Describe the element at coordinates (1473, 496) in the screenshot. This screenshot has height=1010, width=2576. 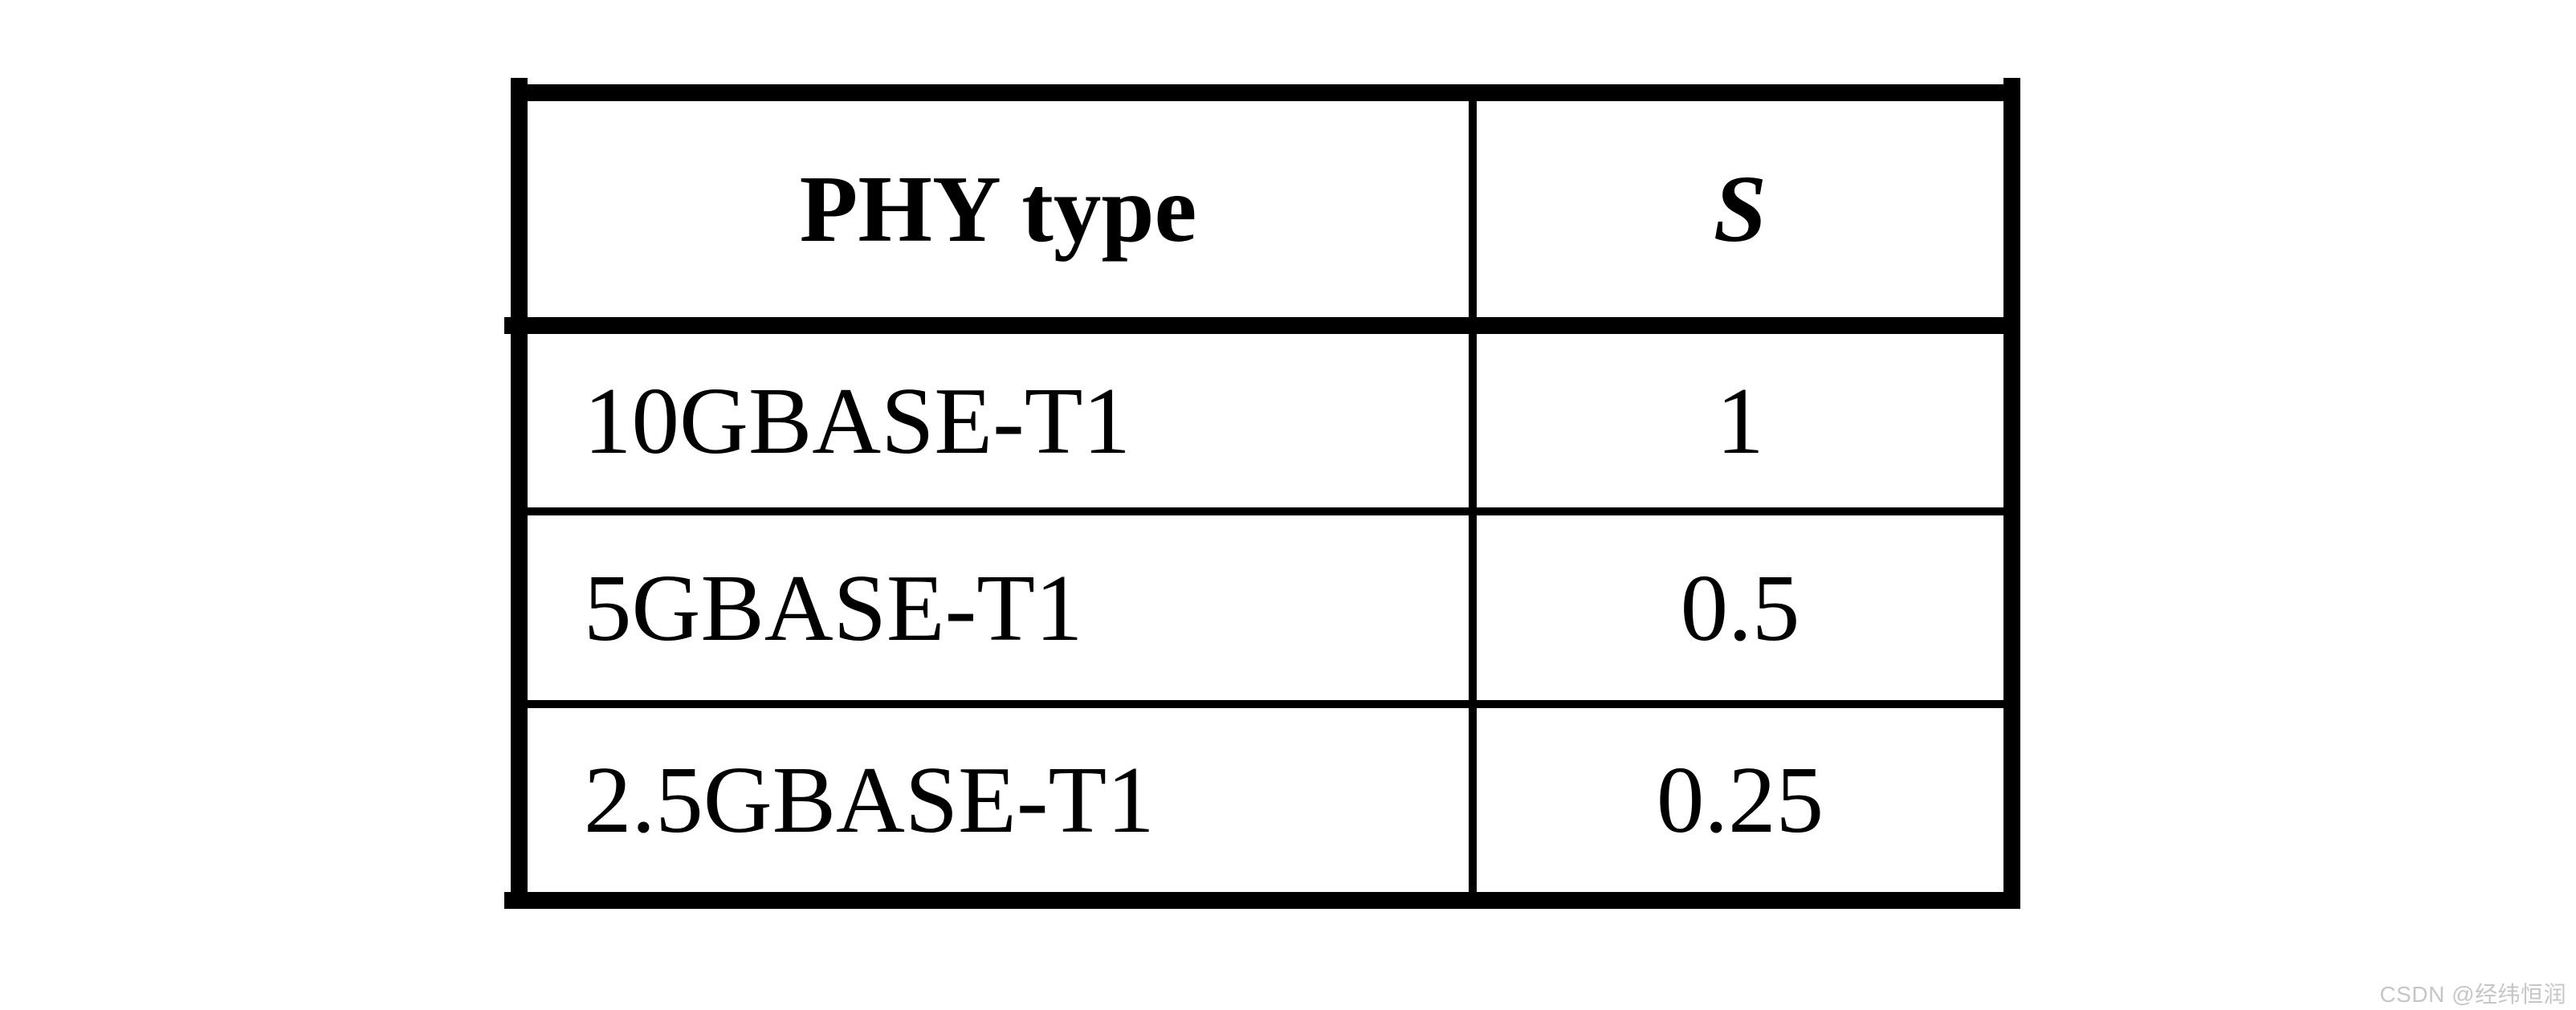
I see `column-divider-line` at that location.